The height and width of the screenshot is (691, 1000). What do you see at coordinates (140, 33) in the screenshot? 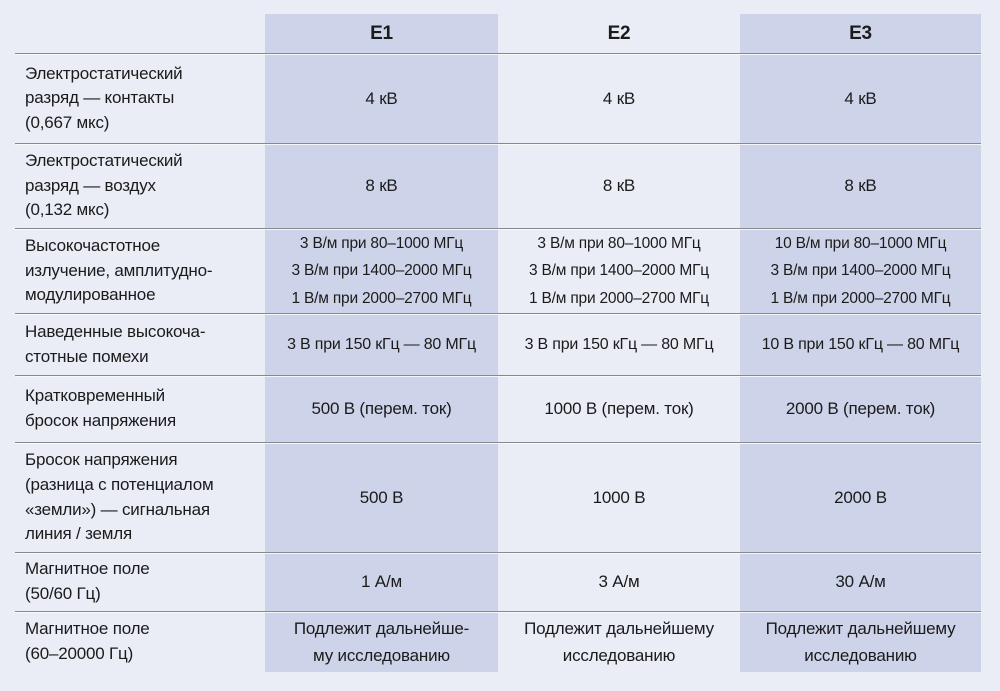
I see `column-header-empty` at bounding box center [140, 33].